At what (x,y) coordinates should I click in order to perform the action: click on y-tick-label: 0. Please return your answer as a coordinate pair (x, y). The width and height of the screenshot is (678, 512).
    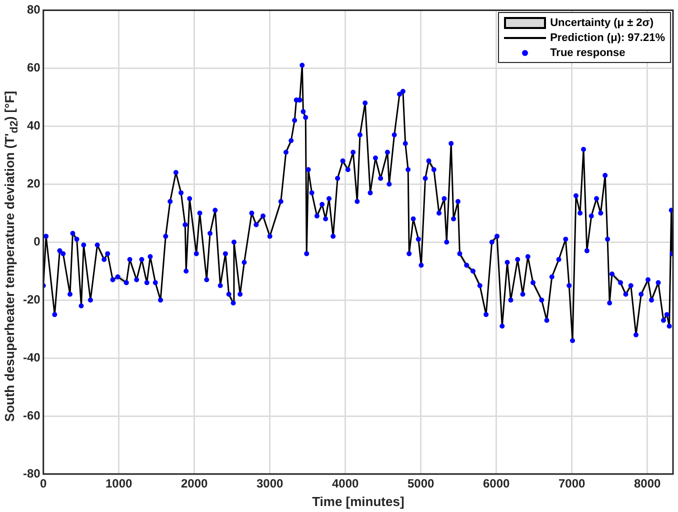
    Looking at the image, I should click on (37, 241).